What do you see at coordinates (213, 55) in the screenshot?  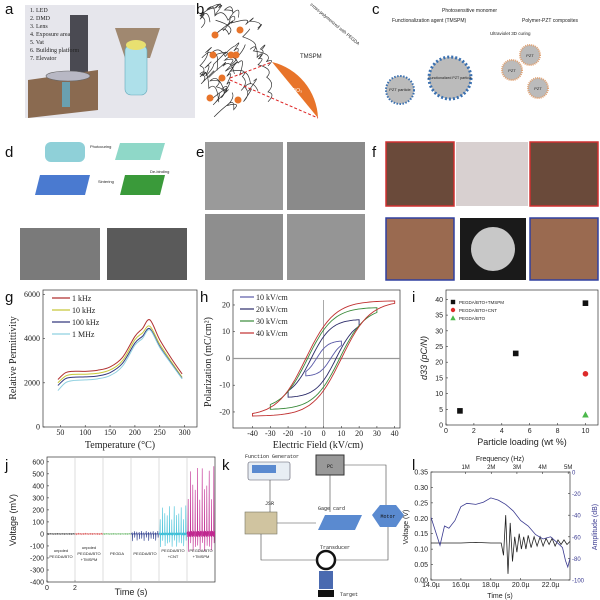 I see `batio3-nanoparticle` at bounding box center [213, 55].